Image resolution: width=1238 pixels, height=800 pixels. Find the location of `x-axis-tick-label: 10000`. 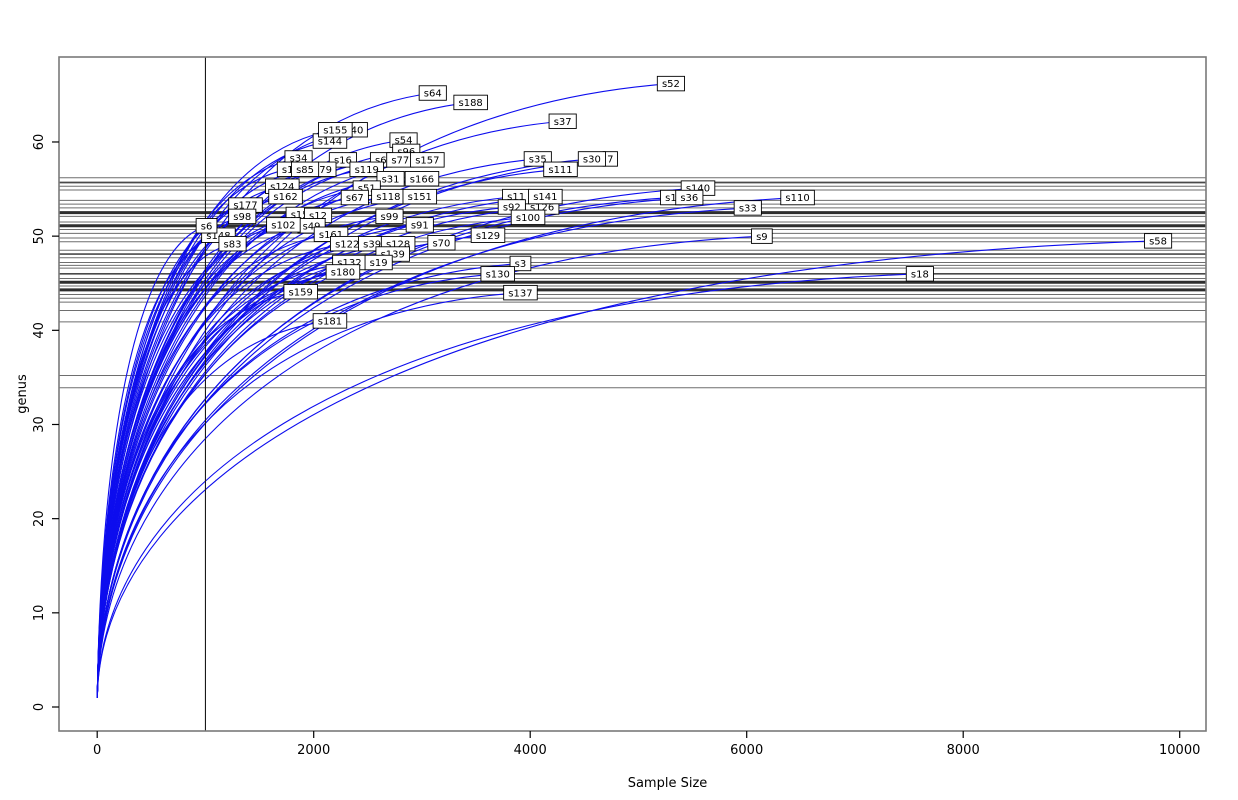

x-axis-tick-label: 10000 is located at coordinates (1179, 750).